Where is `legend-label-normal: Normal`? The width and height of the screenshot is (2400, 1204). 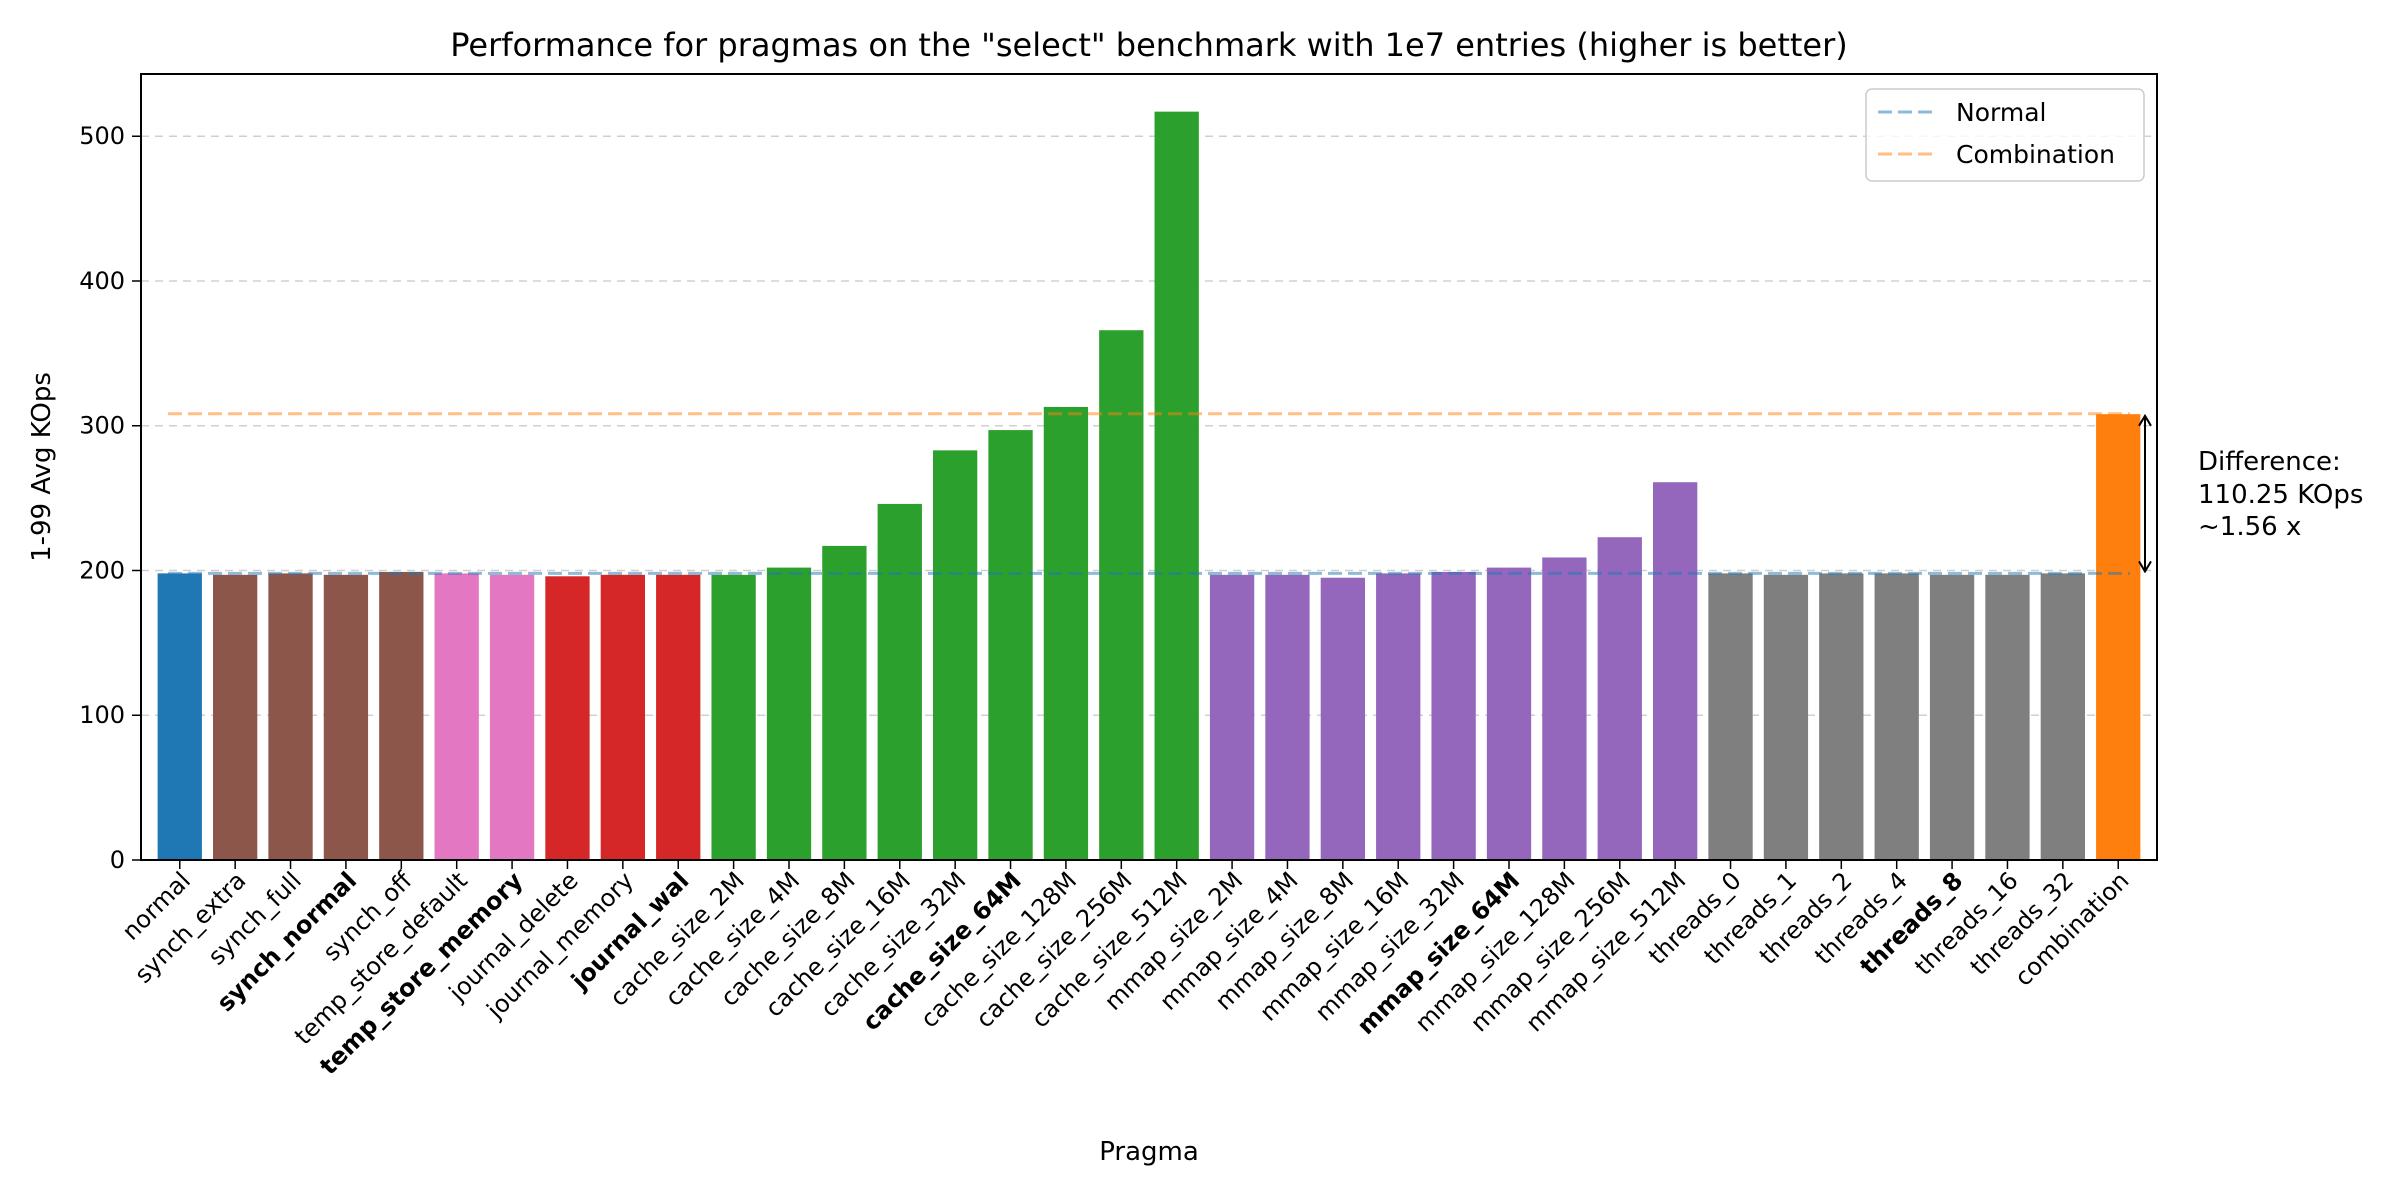
legend-label-normal: Normal is located at coordinates (2001, 112).